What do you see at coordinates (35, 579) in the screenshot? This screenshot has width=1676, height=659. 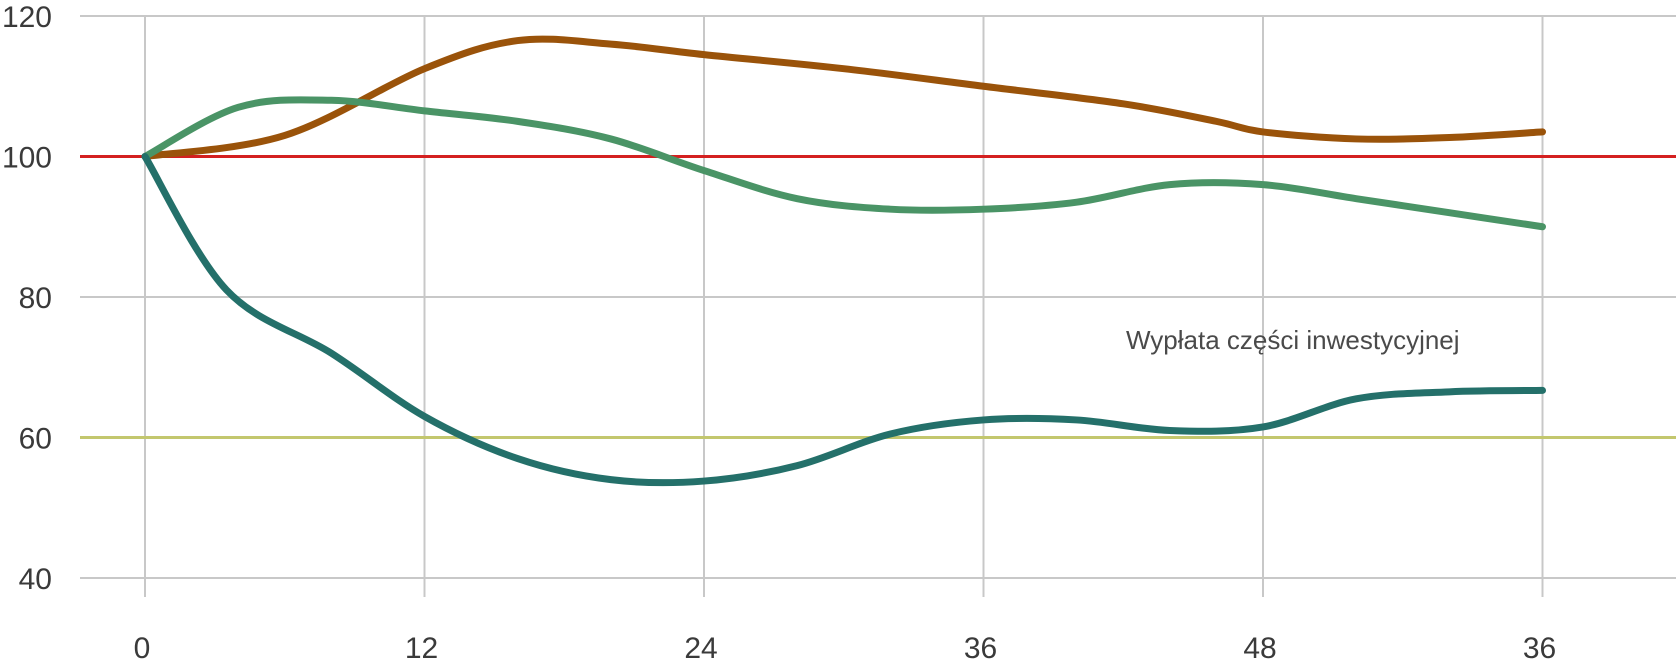 I see `y-tick-label: 40` at bounding box center [35, 579].